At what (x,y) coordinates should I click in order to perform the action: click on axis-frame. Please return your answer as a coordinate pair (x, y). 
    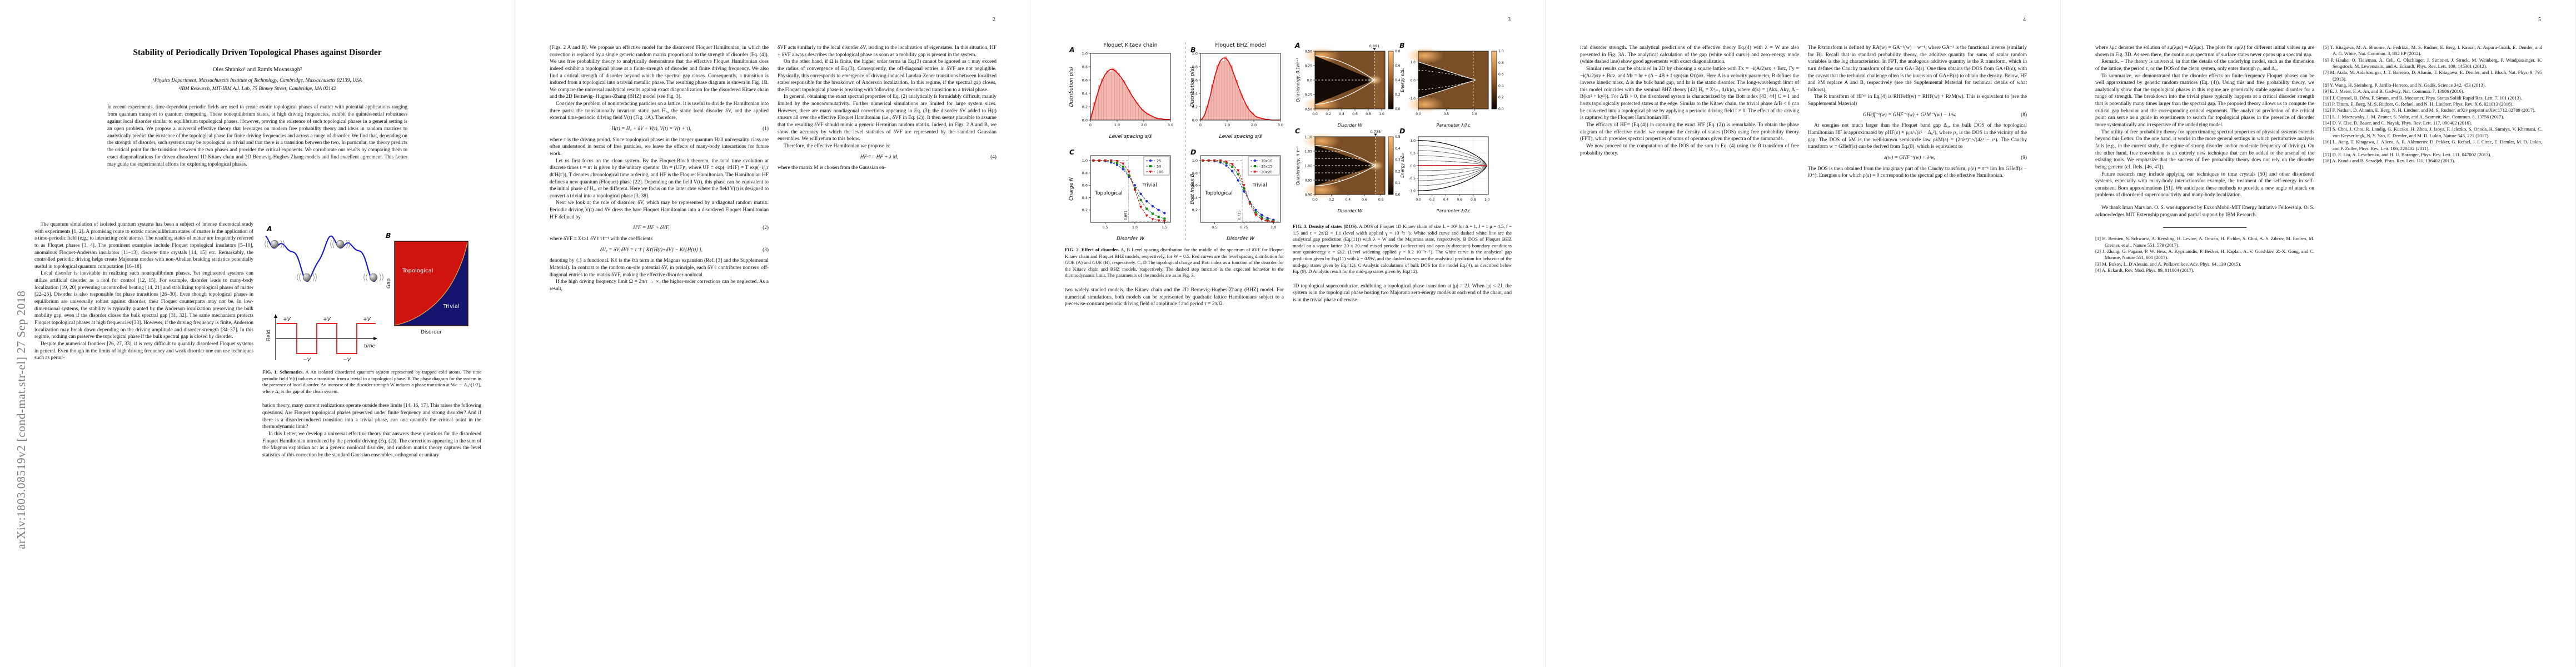
    Looking at the image, I should click on (1240, 189).